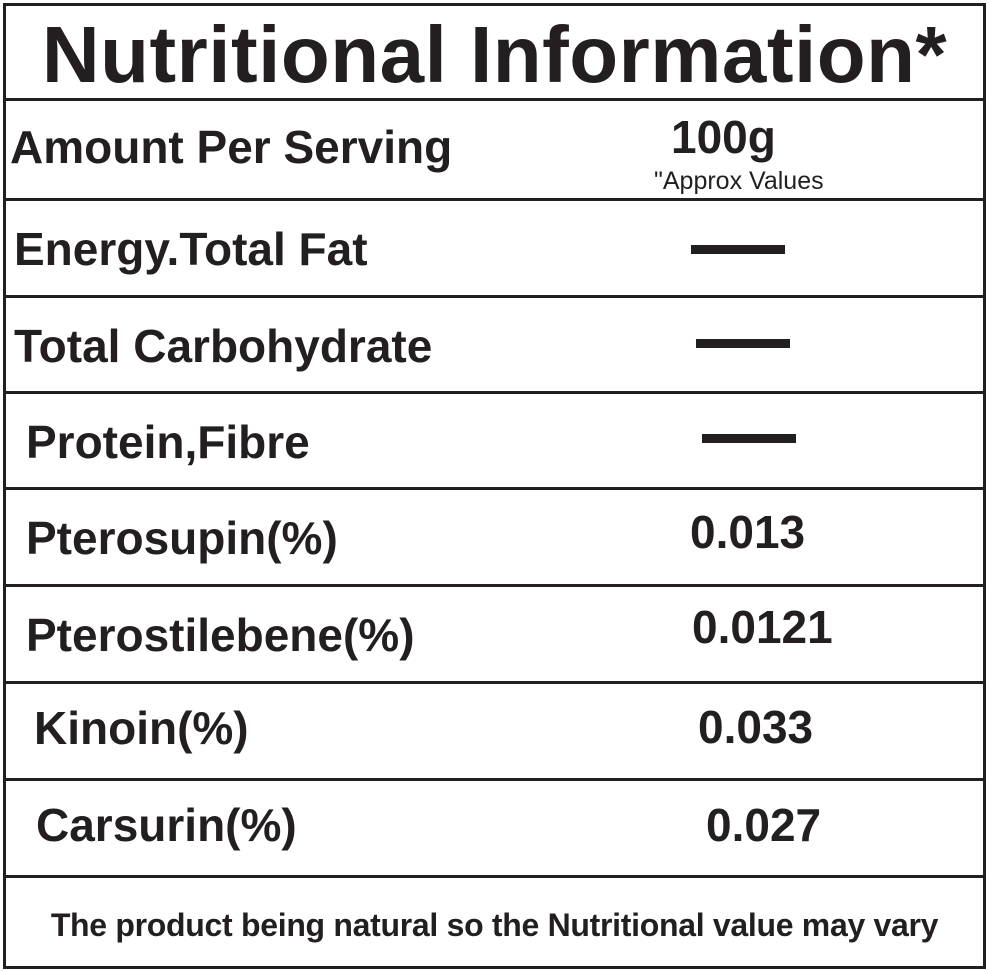  What do you see at coordinates (168, 442) in the screenshot?
I see `row-label: Protein,Fibre` at bounding box center [168, 442].